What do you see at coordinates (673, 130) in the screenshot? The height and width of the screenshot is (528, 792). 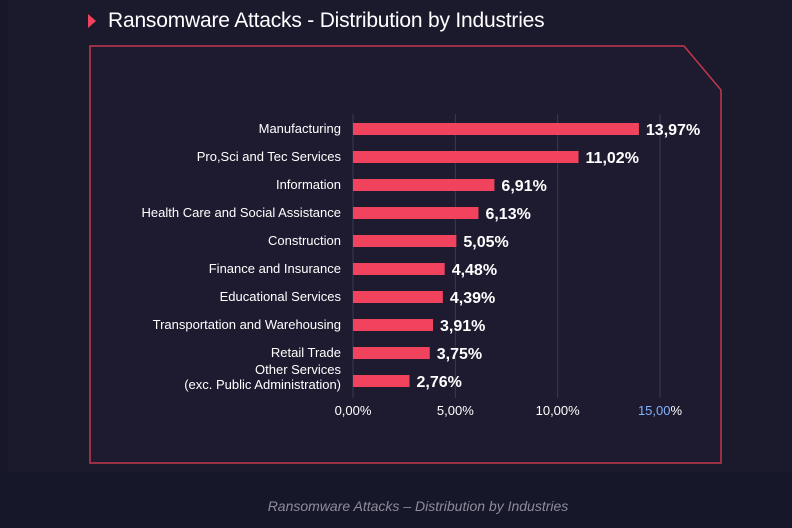 I see `data-label: 13,97%` at bounding box center [673, 130].